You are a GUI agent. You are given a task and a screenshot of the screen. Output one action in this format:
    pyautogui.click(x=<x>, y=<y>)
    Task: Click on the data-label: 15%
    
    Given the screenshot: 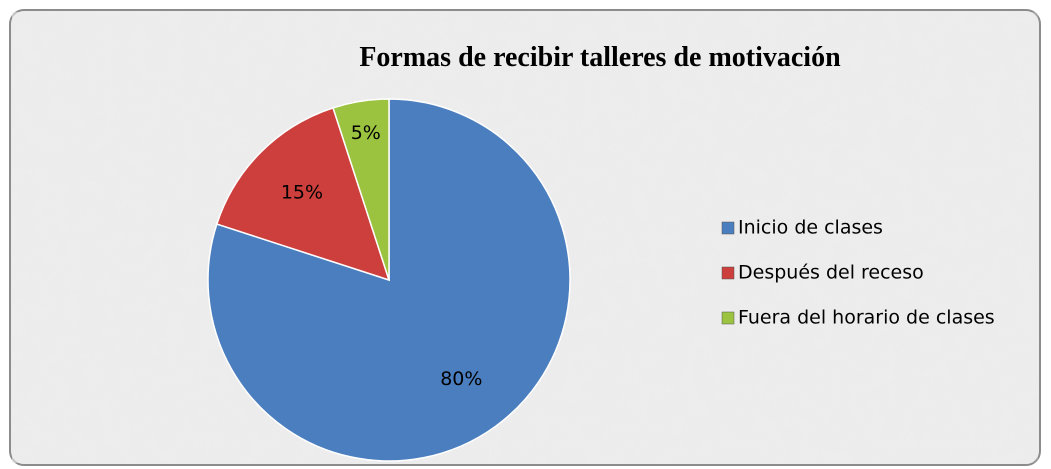 What is the action you would take?
    pyautogui.click(x=302, y=192)
    